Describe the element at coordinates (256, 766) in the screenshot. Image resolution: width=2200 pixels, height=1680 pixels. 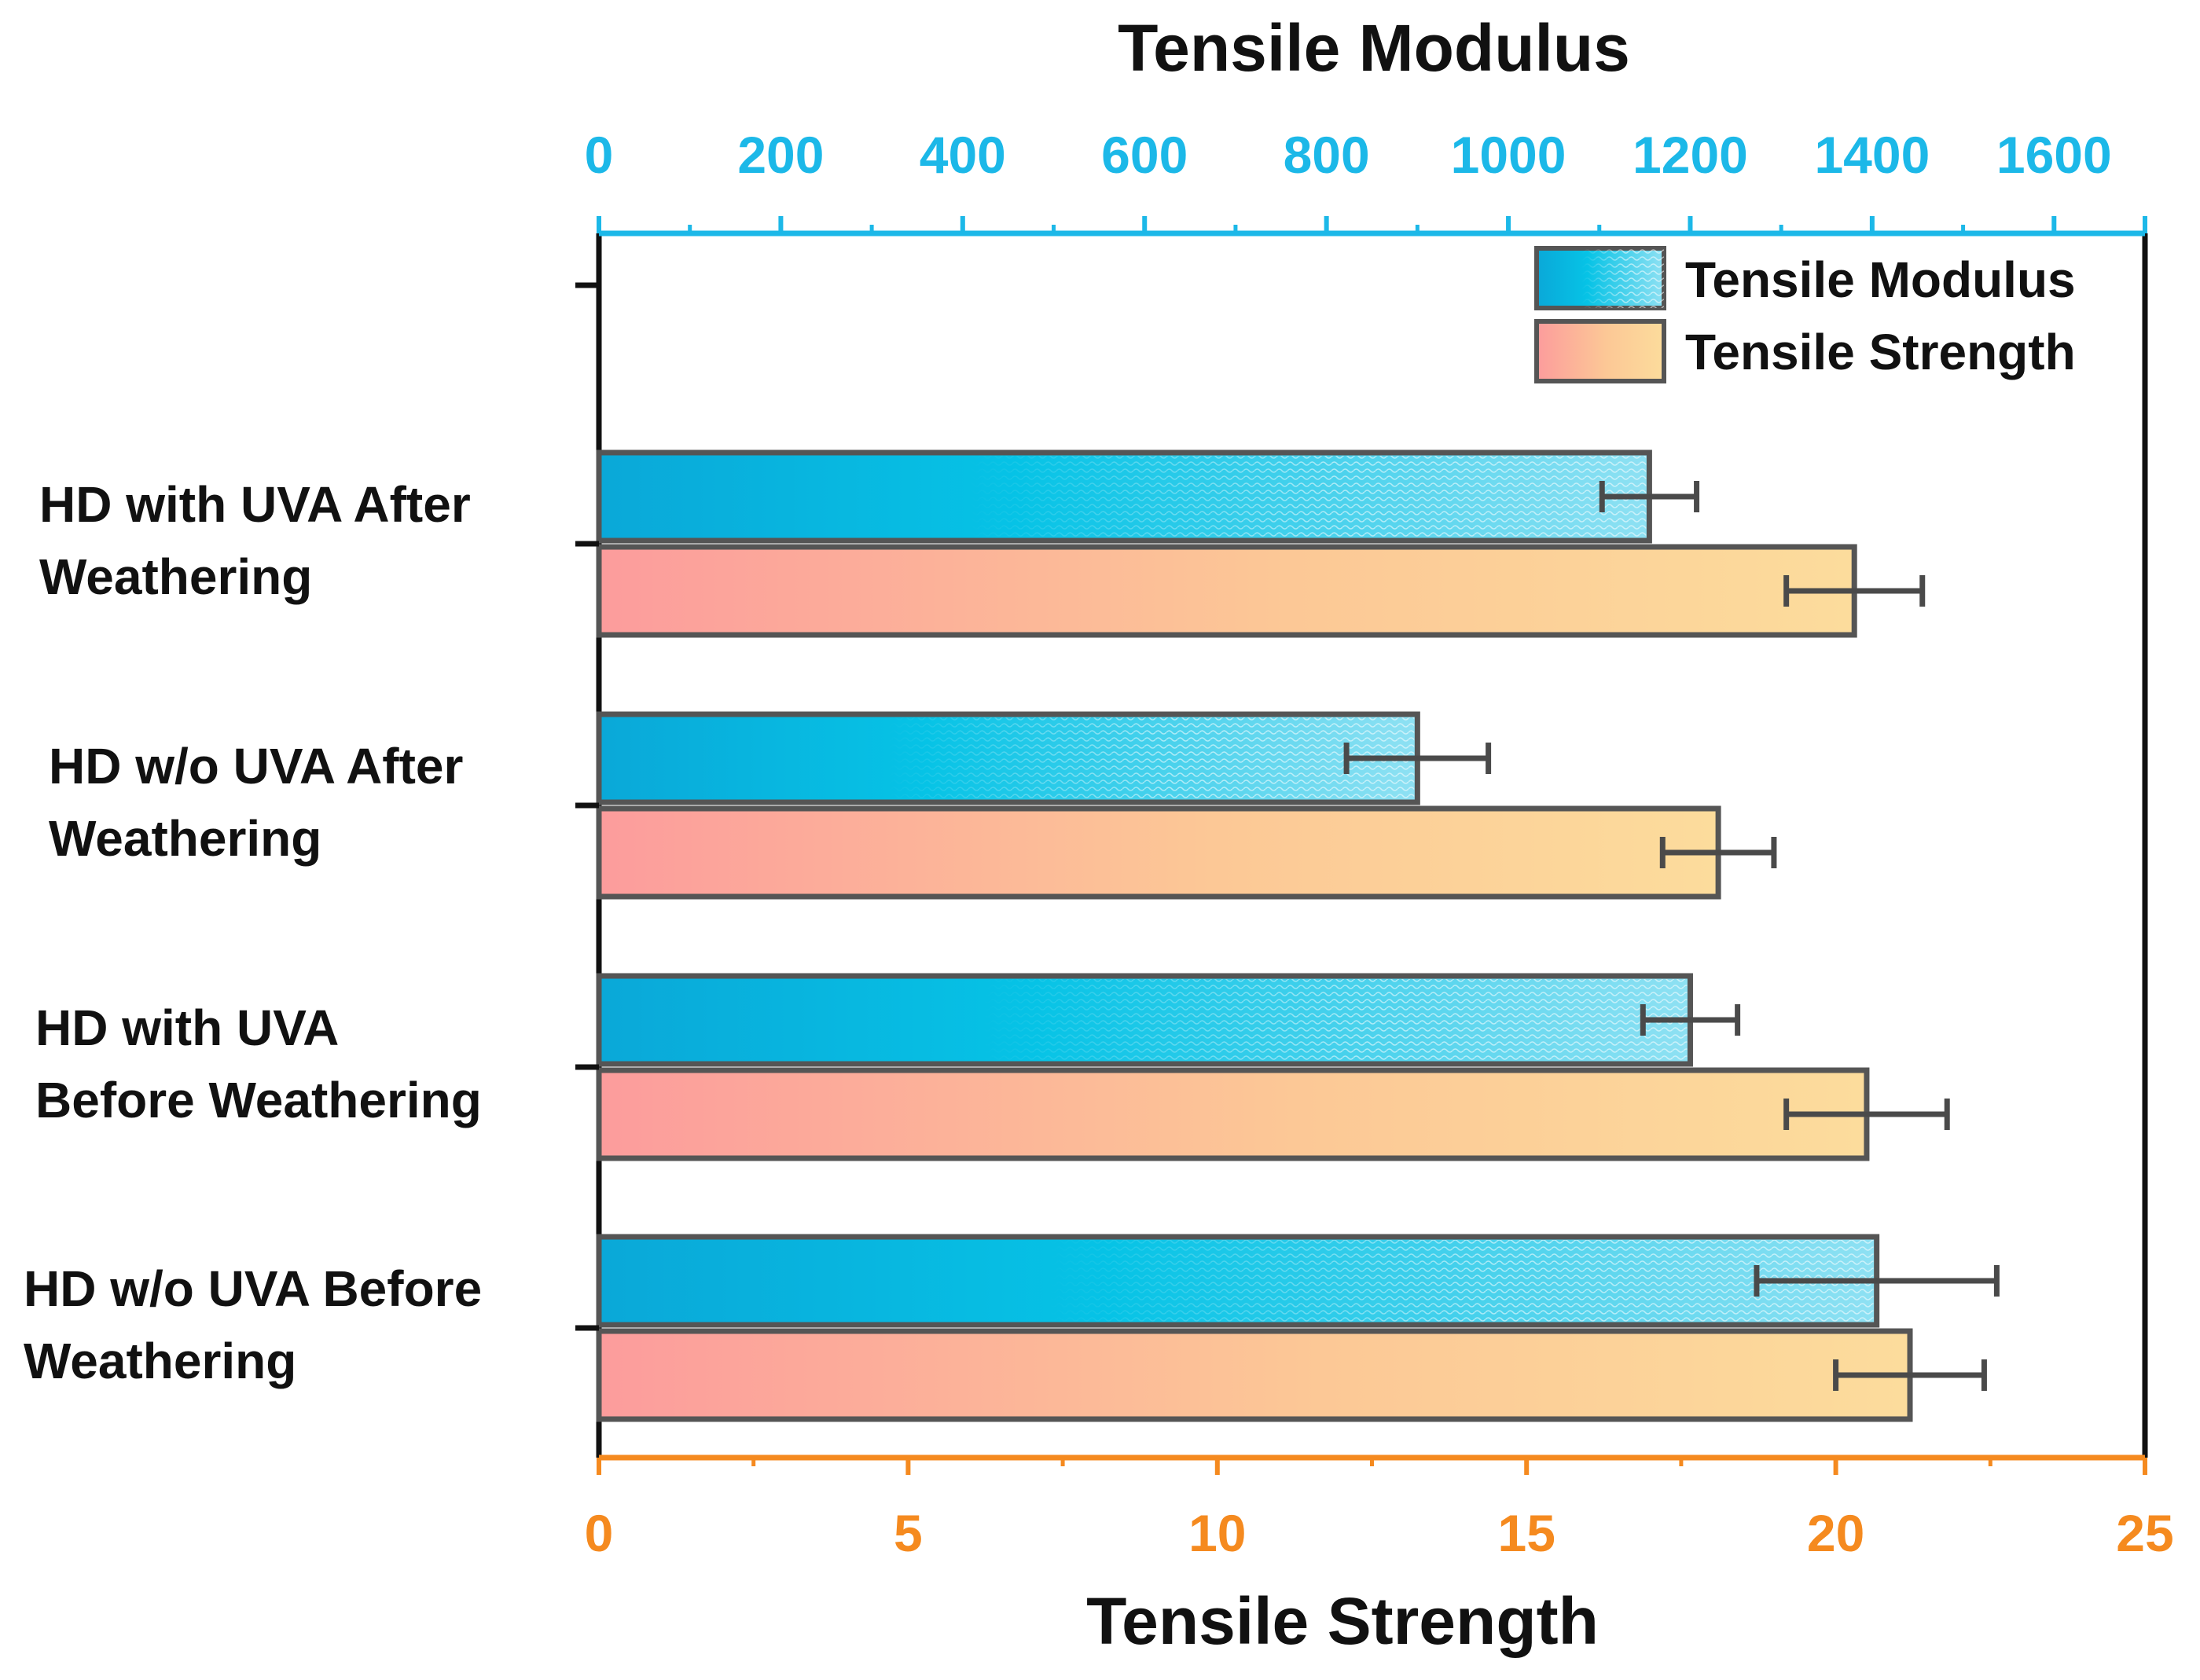
I see `category-label: HD w/o UVA After` at that location.